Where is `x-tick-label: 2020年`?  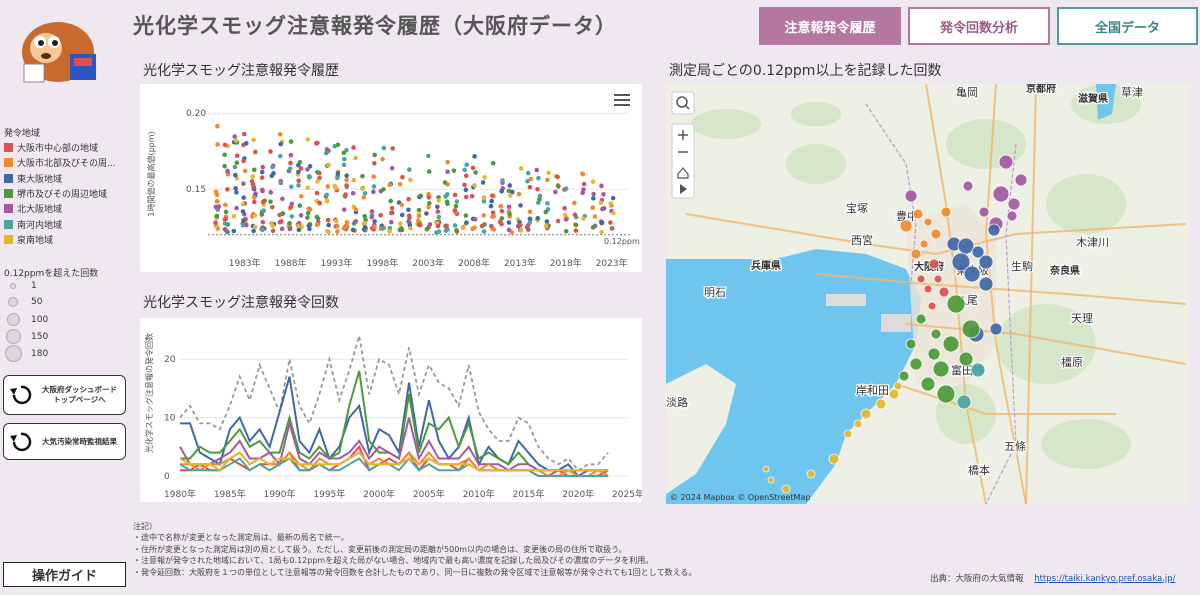 x-tick-label: 2020年 is located at coordinates (578, 494).